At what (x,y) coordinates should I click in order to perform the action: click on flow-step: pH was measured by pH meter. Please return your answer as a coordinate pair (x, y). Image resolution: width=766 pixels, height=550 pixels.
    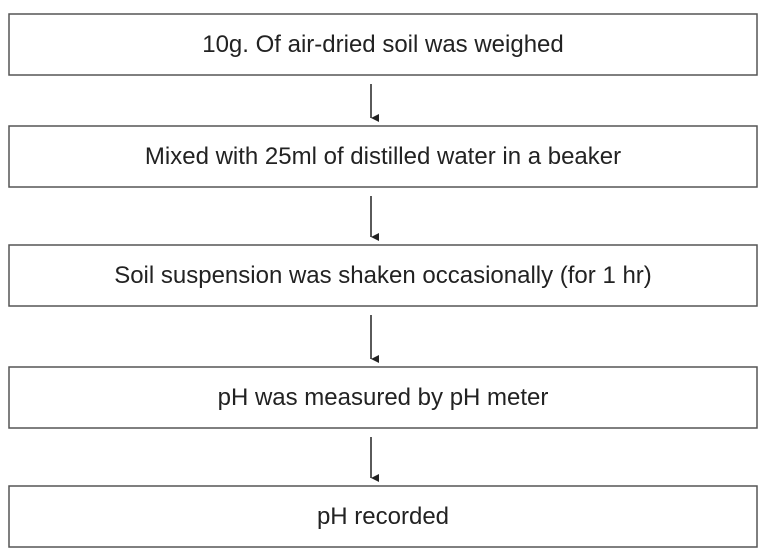
    Looking at the image, I should click on (383, 397).